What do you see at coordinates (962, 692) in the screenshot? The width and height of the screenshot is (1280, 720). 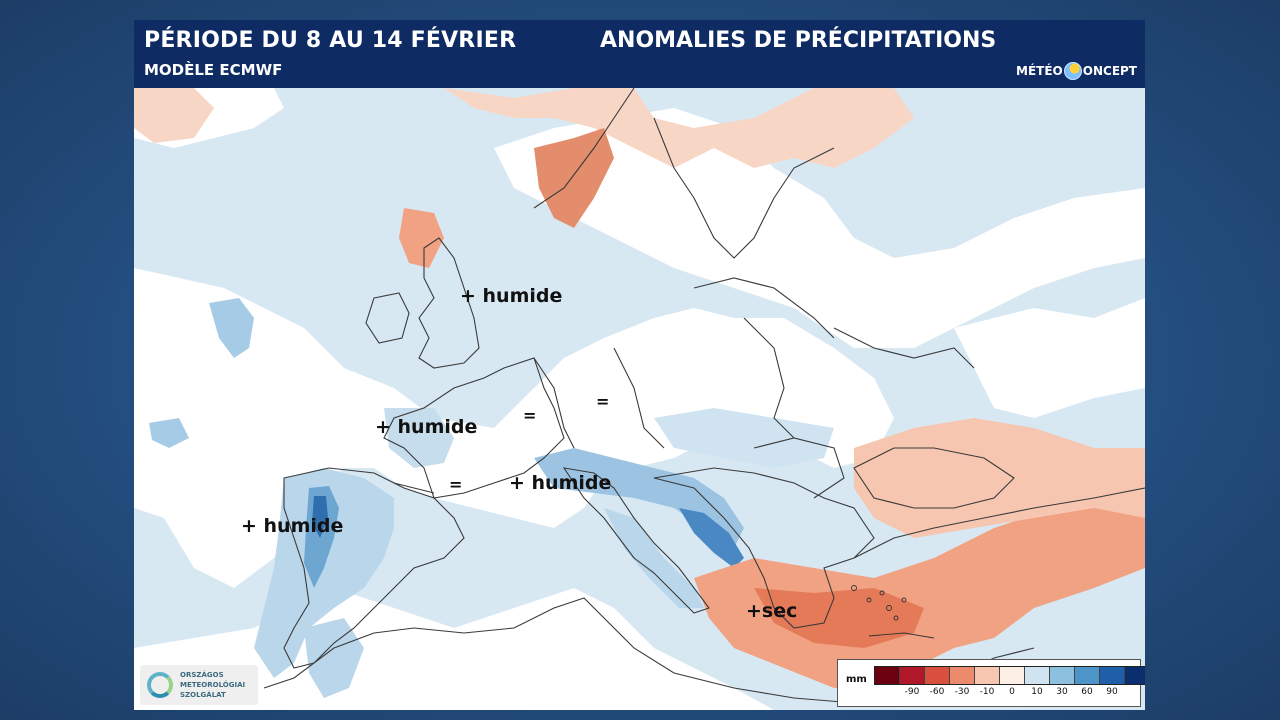 I see `legend-tick-label: -30` at bounding box center [962, 692].